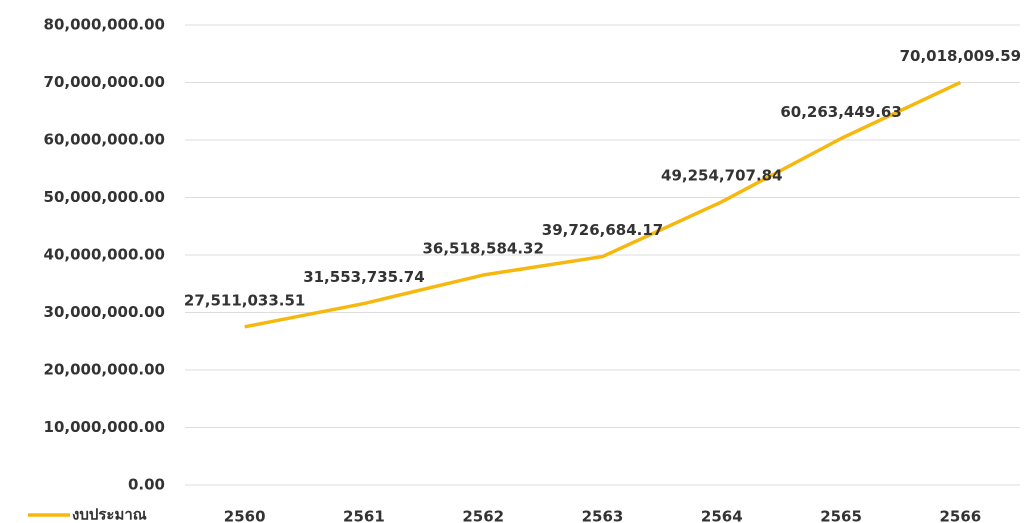 This screenshot has height=523, width=1025. I want to click on y-tick-label: 20,000,000.00, so click(104, 370).